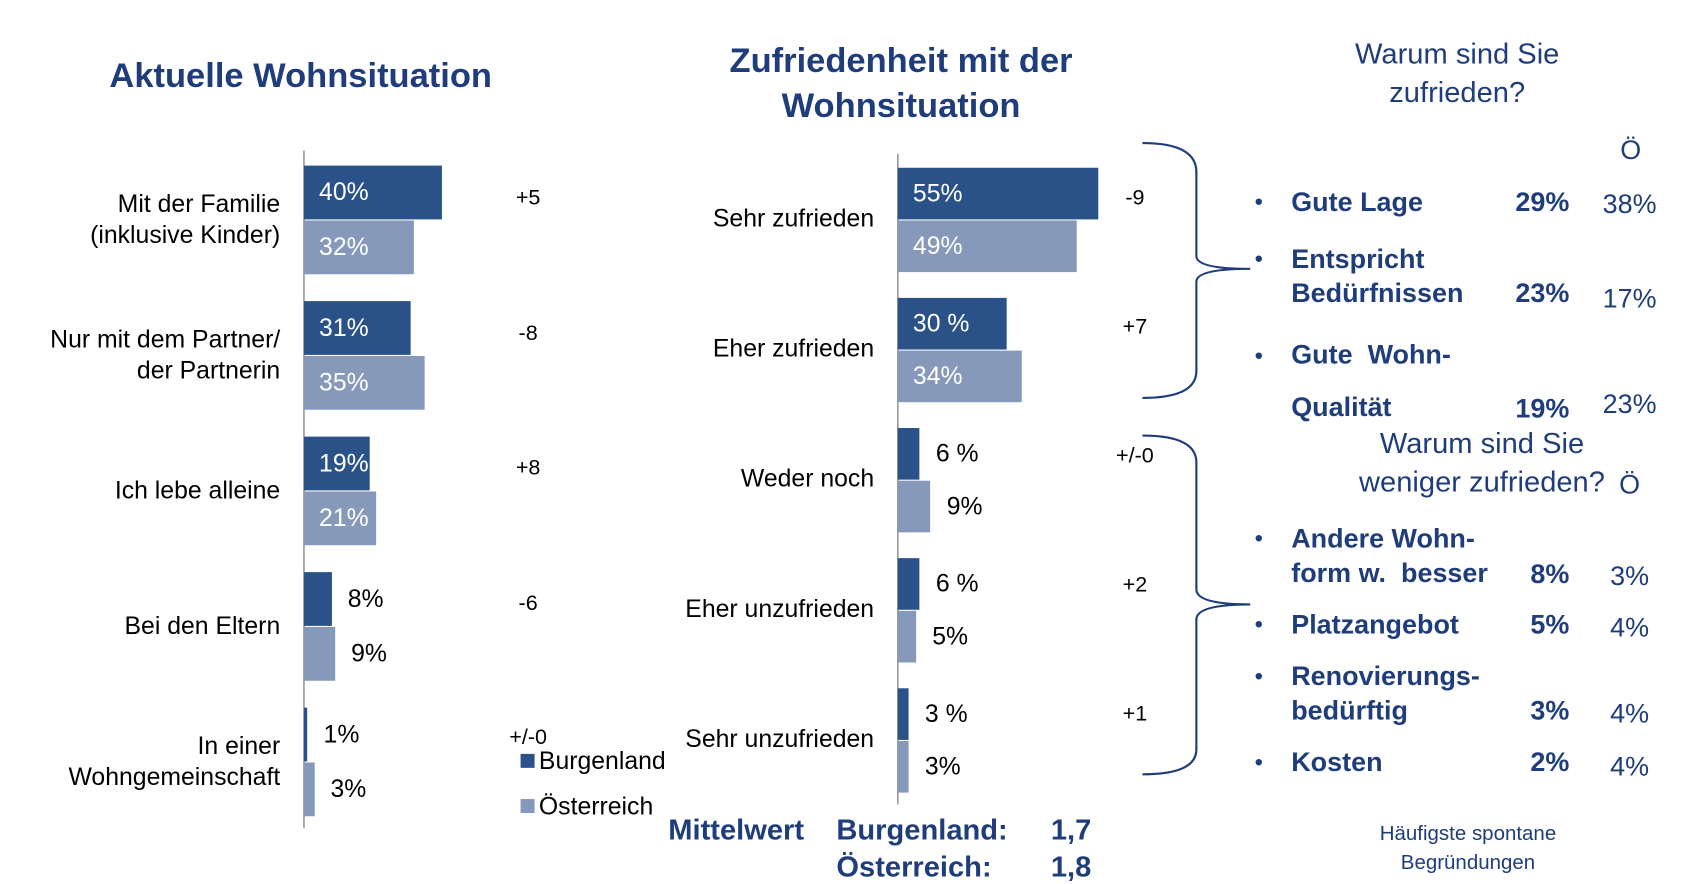 The width and height of the screenshot is (1690, 884). What do you see at coordinates (365, 598) in the screenshot?
I see `value-label: 8%` at bounding box center [365, 598].